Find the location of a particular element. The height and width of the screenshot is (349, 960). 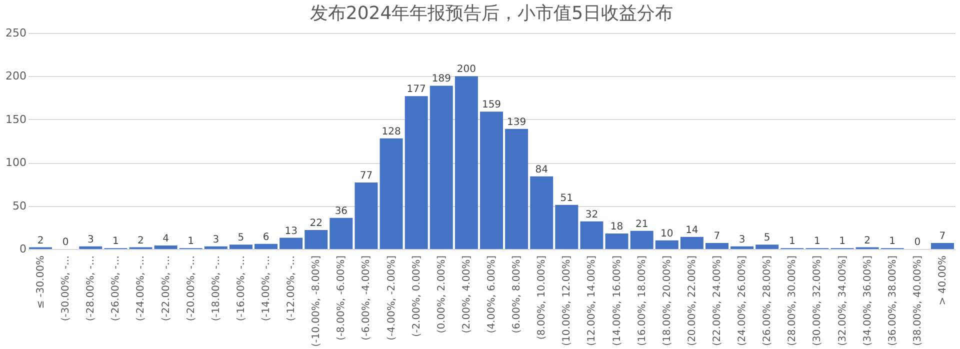

data-label: 22 is located at coordinates (316, 223).